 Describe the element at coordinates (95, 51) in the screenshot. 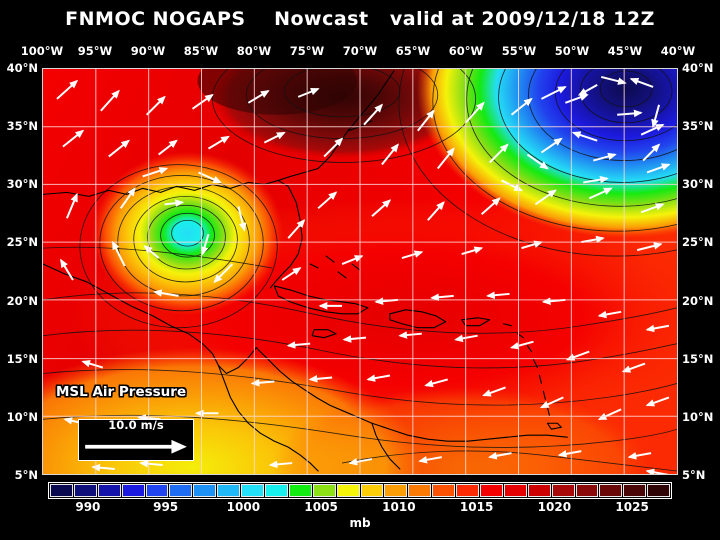

I see `longitude-tick: 95°W` at that location.